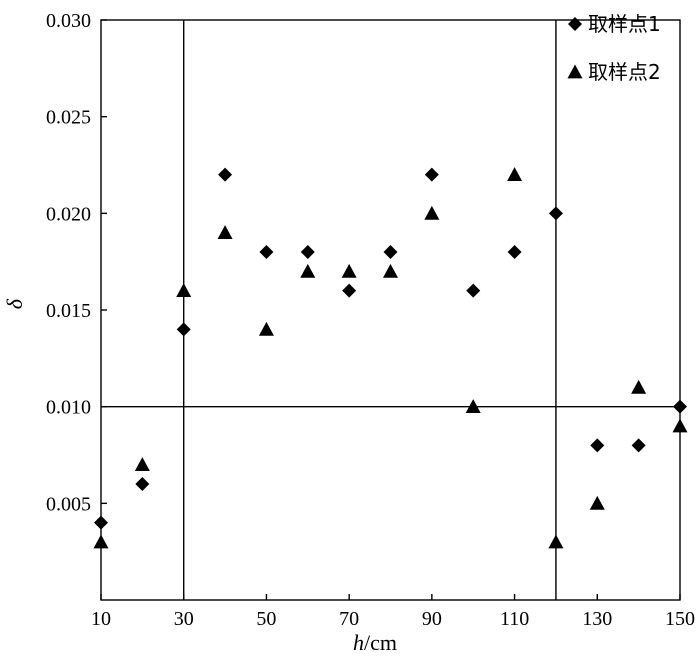 Image resolution: width=700 pixels, height=663 pixels. I want to click on y-tick-label: 0.015, so click(68, 311).